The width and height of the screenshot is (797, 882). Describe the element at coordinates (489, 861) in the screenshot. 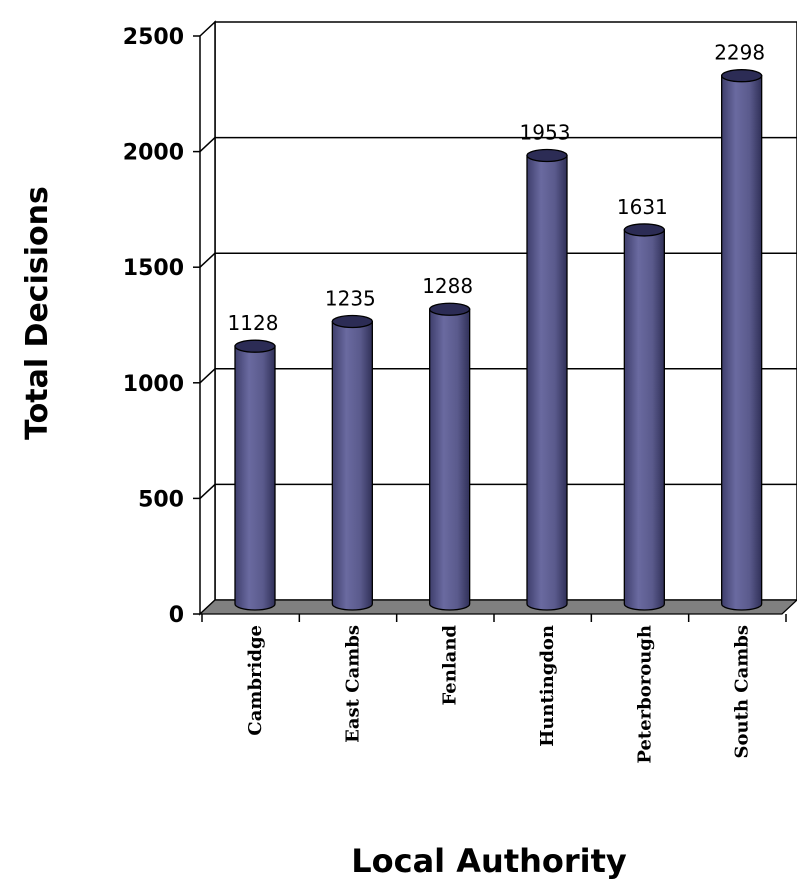

I see `x-axis-title: Local Authority` at that location.